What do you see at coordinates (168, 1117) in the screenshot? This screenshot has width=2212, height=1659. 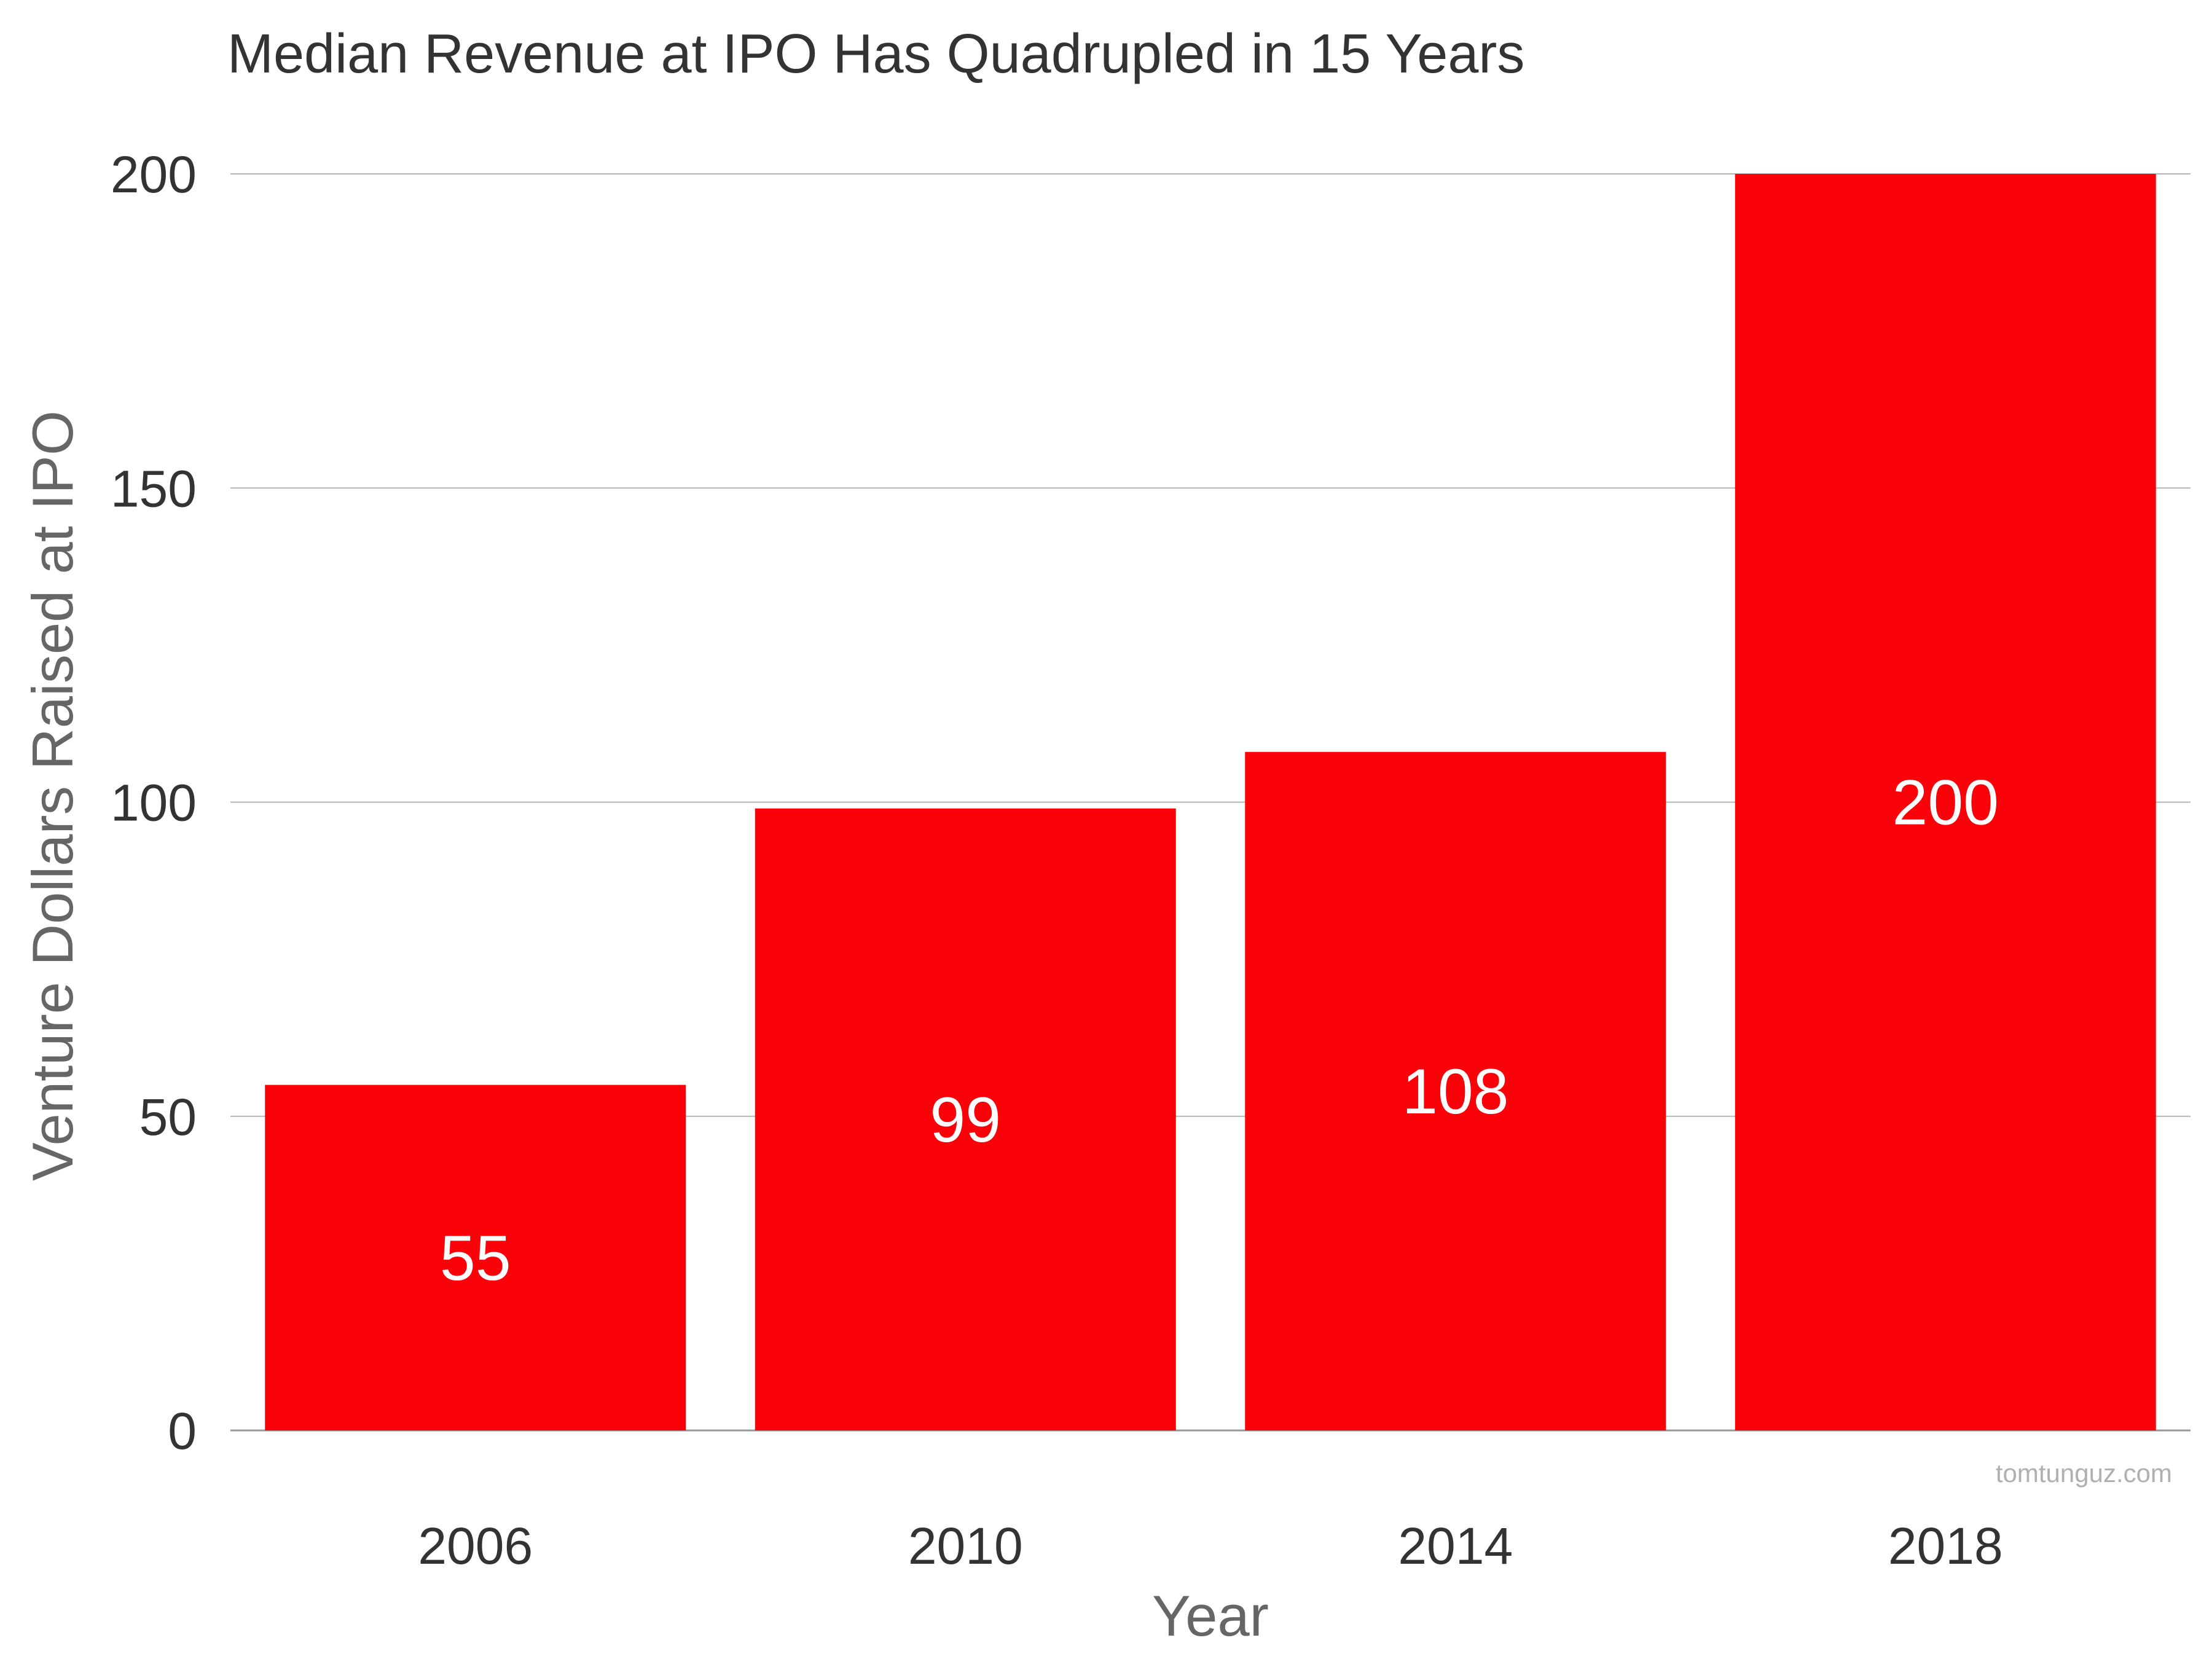 I see `y-tick-label: 50` at bounding box center [168, 1117].